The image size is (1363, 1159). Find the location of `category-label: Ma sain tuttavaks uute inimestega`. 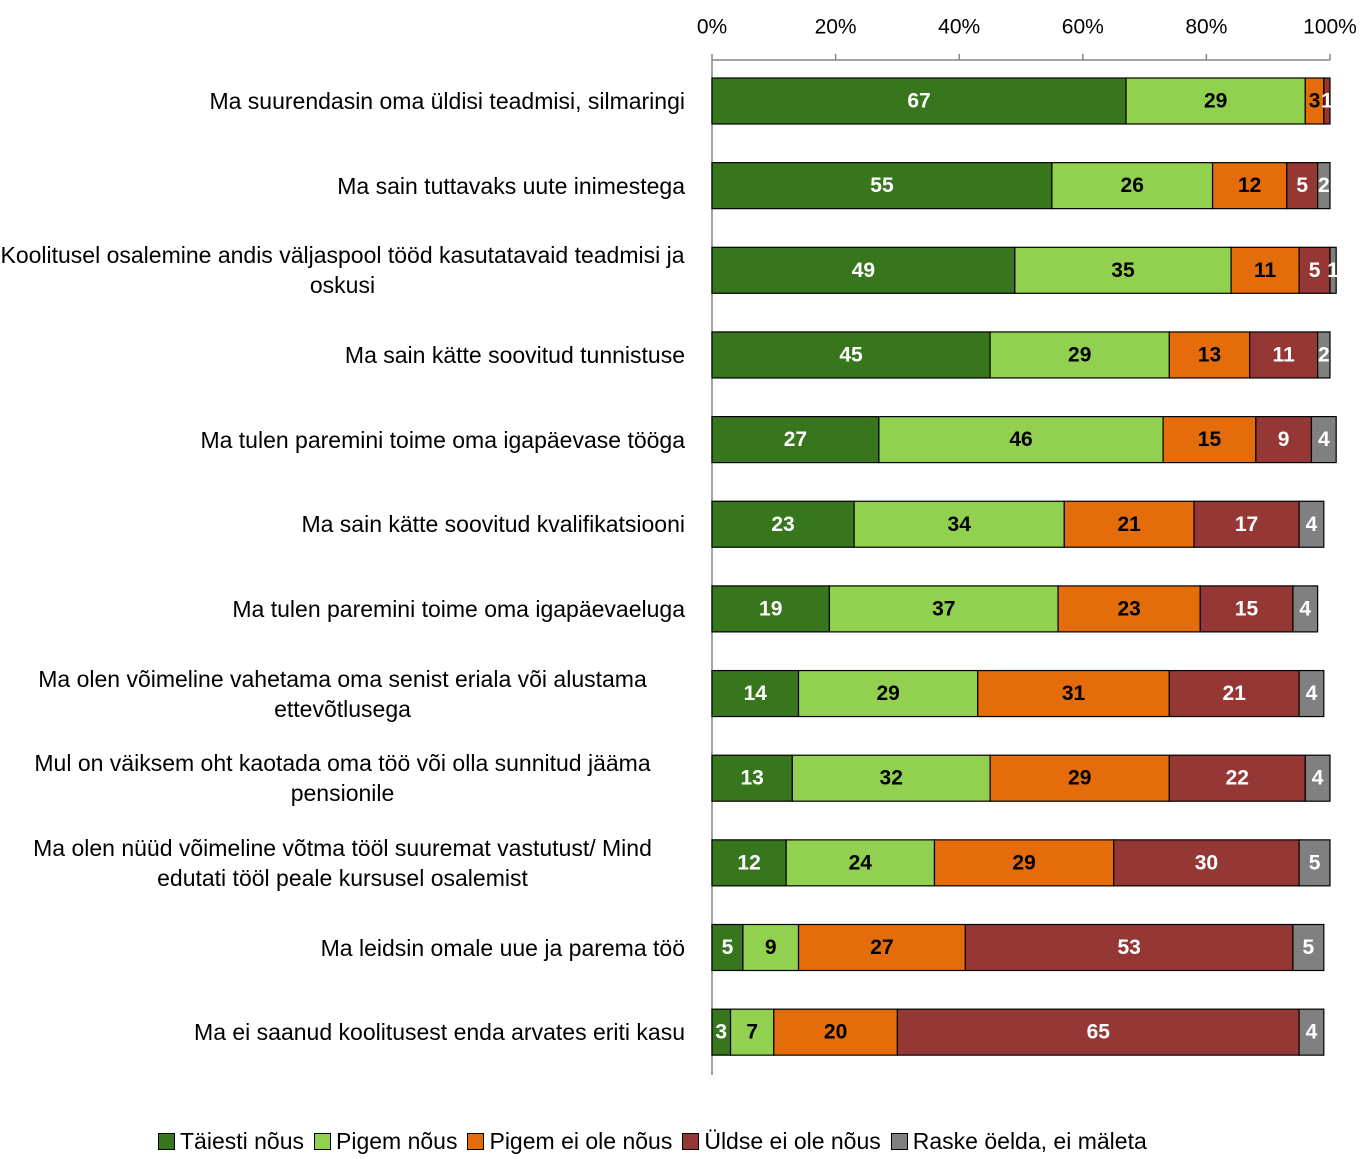

category-label: Ma sain tuttavaks uute inimestega is located at coordinates (342, 186).